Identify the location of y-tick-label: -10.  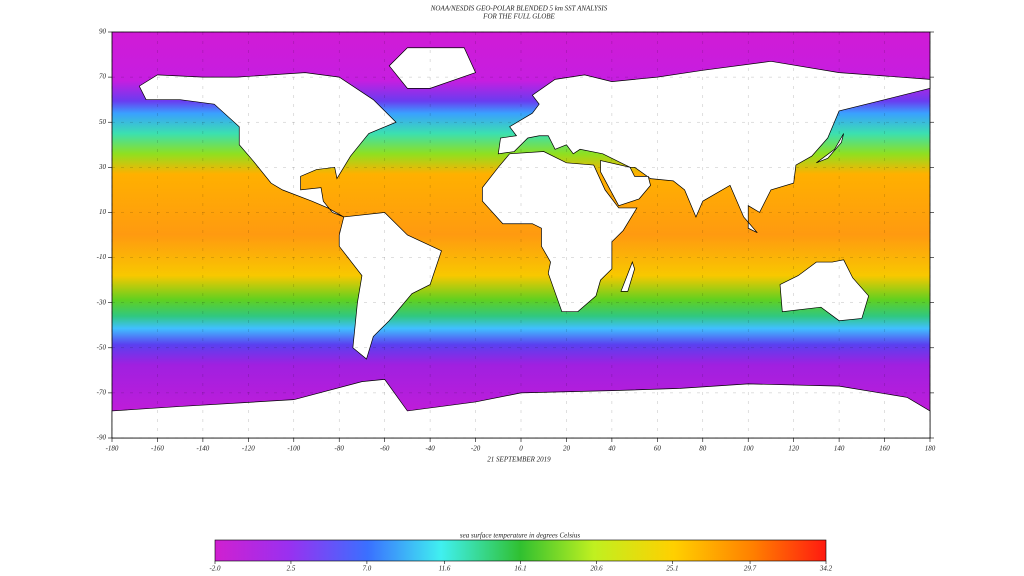
(102, 257).